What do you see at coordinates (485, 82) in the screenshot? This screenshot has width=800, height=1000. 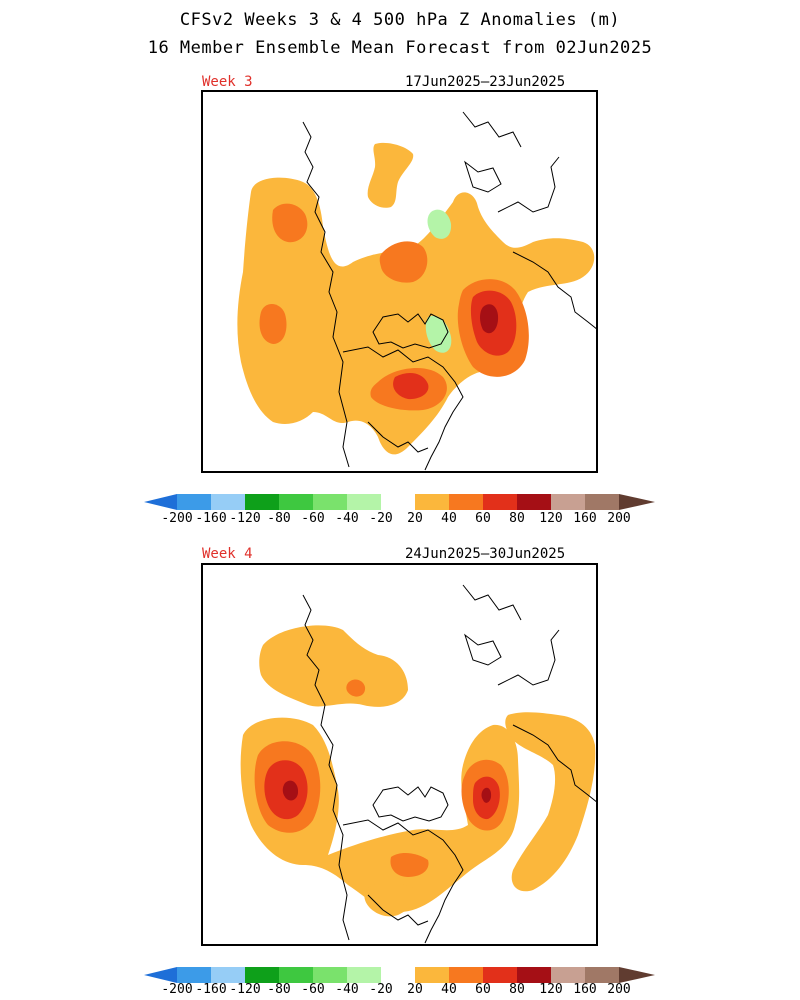 I see `week3-date-range: 17Jun2025–23Jun2025` at bounding box center [485, 82].